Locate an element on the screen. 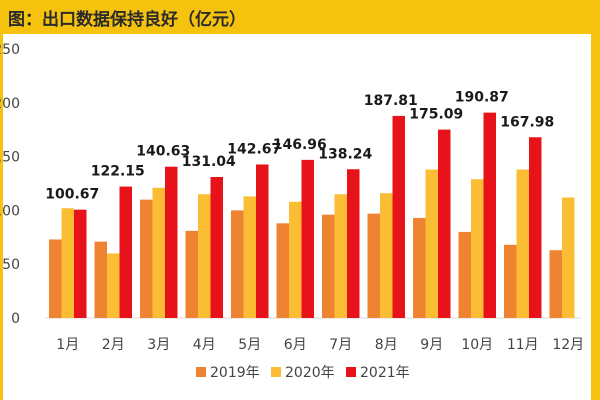 The width and height of the screenshot is (600, 400). bar-2019年-1月 is located at coordinates (55, 278).